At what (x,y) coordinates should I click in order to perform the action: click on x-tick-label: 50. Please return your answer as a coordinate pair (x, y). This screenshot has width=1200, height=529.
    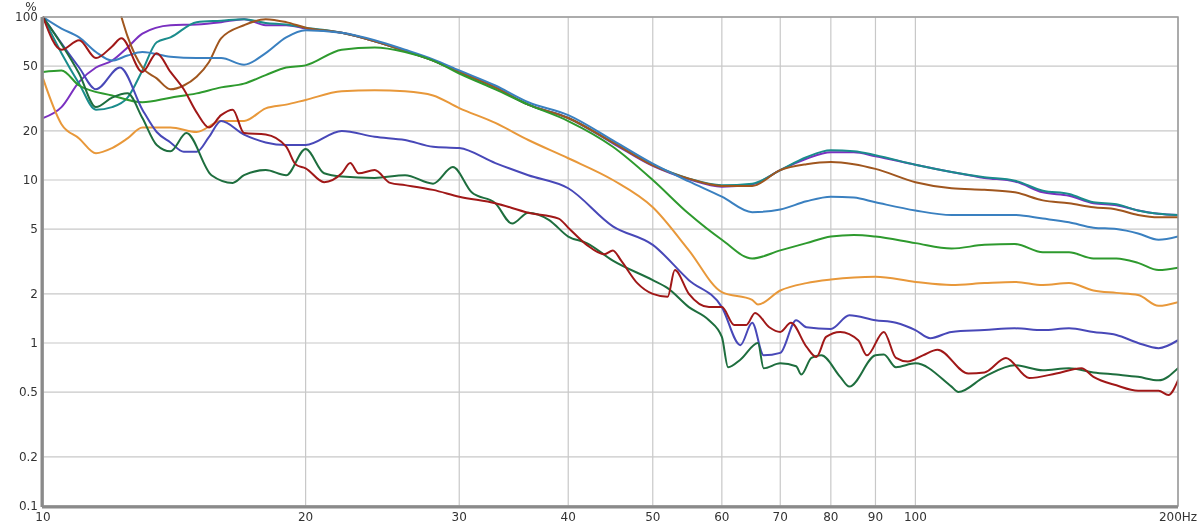
    Looking at the image, I should click on (653, 517).